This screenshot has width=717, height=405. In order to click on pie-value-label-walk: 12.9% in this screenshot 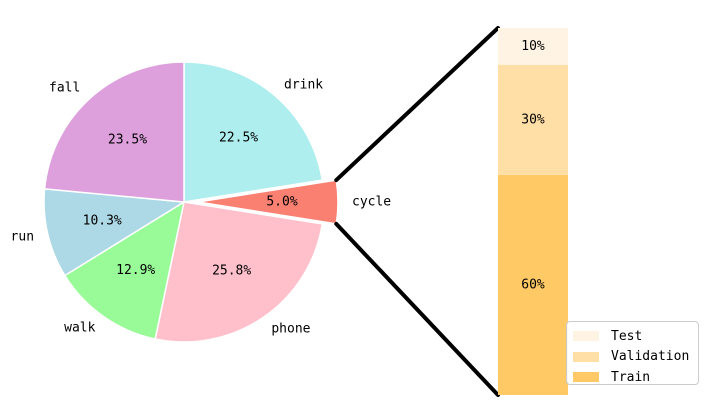, I will do `click(135, 270)`.